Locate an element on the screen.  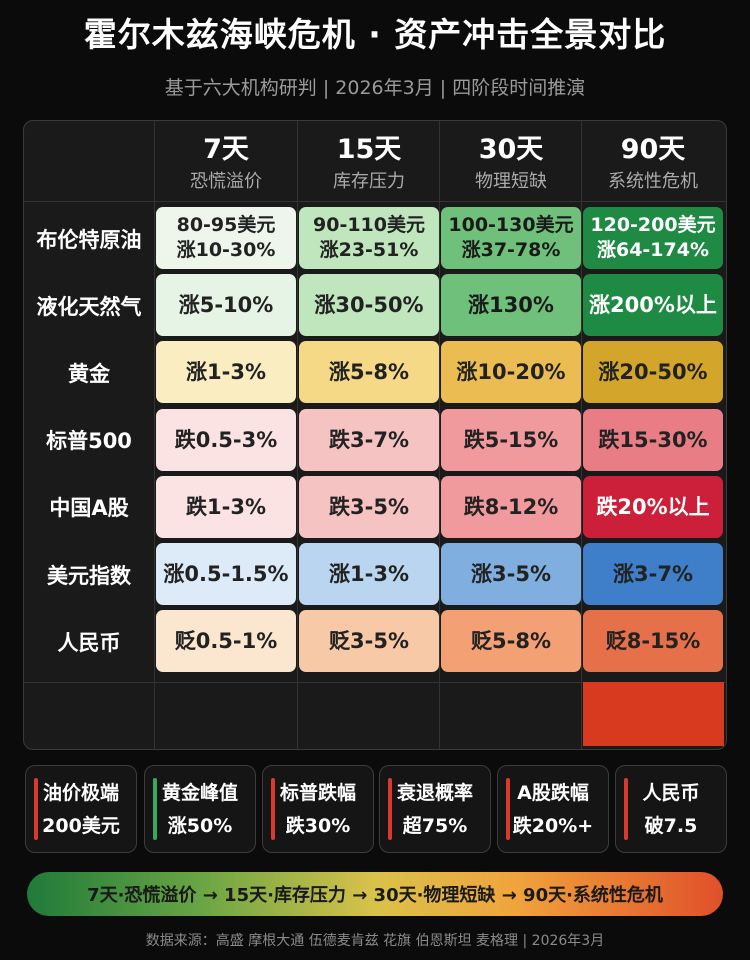
cell-line: 80-95美元 is located at coordinates (226, 225).